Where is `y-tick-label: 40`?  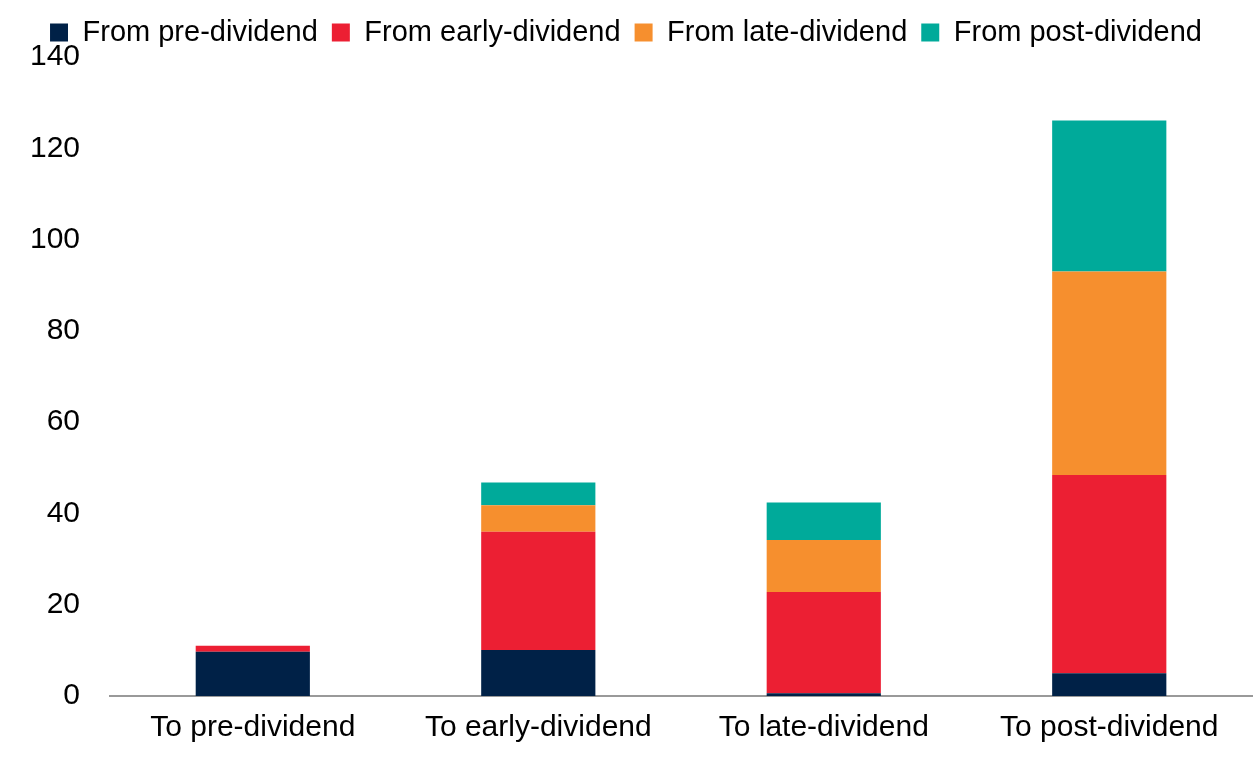 y-tick-label: 40 is located at coordinates (63, 511).